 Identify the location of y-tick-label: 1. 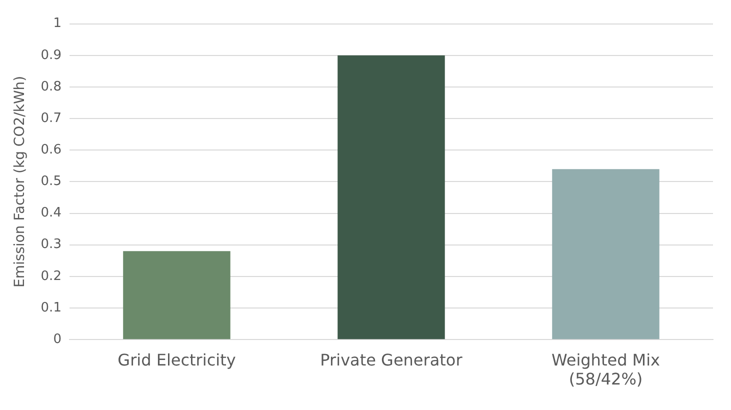
(57, 24).